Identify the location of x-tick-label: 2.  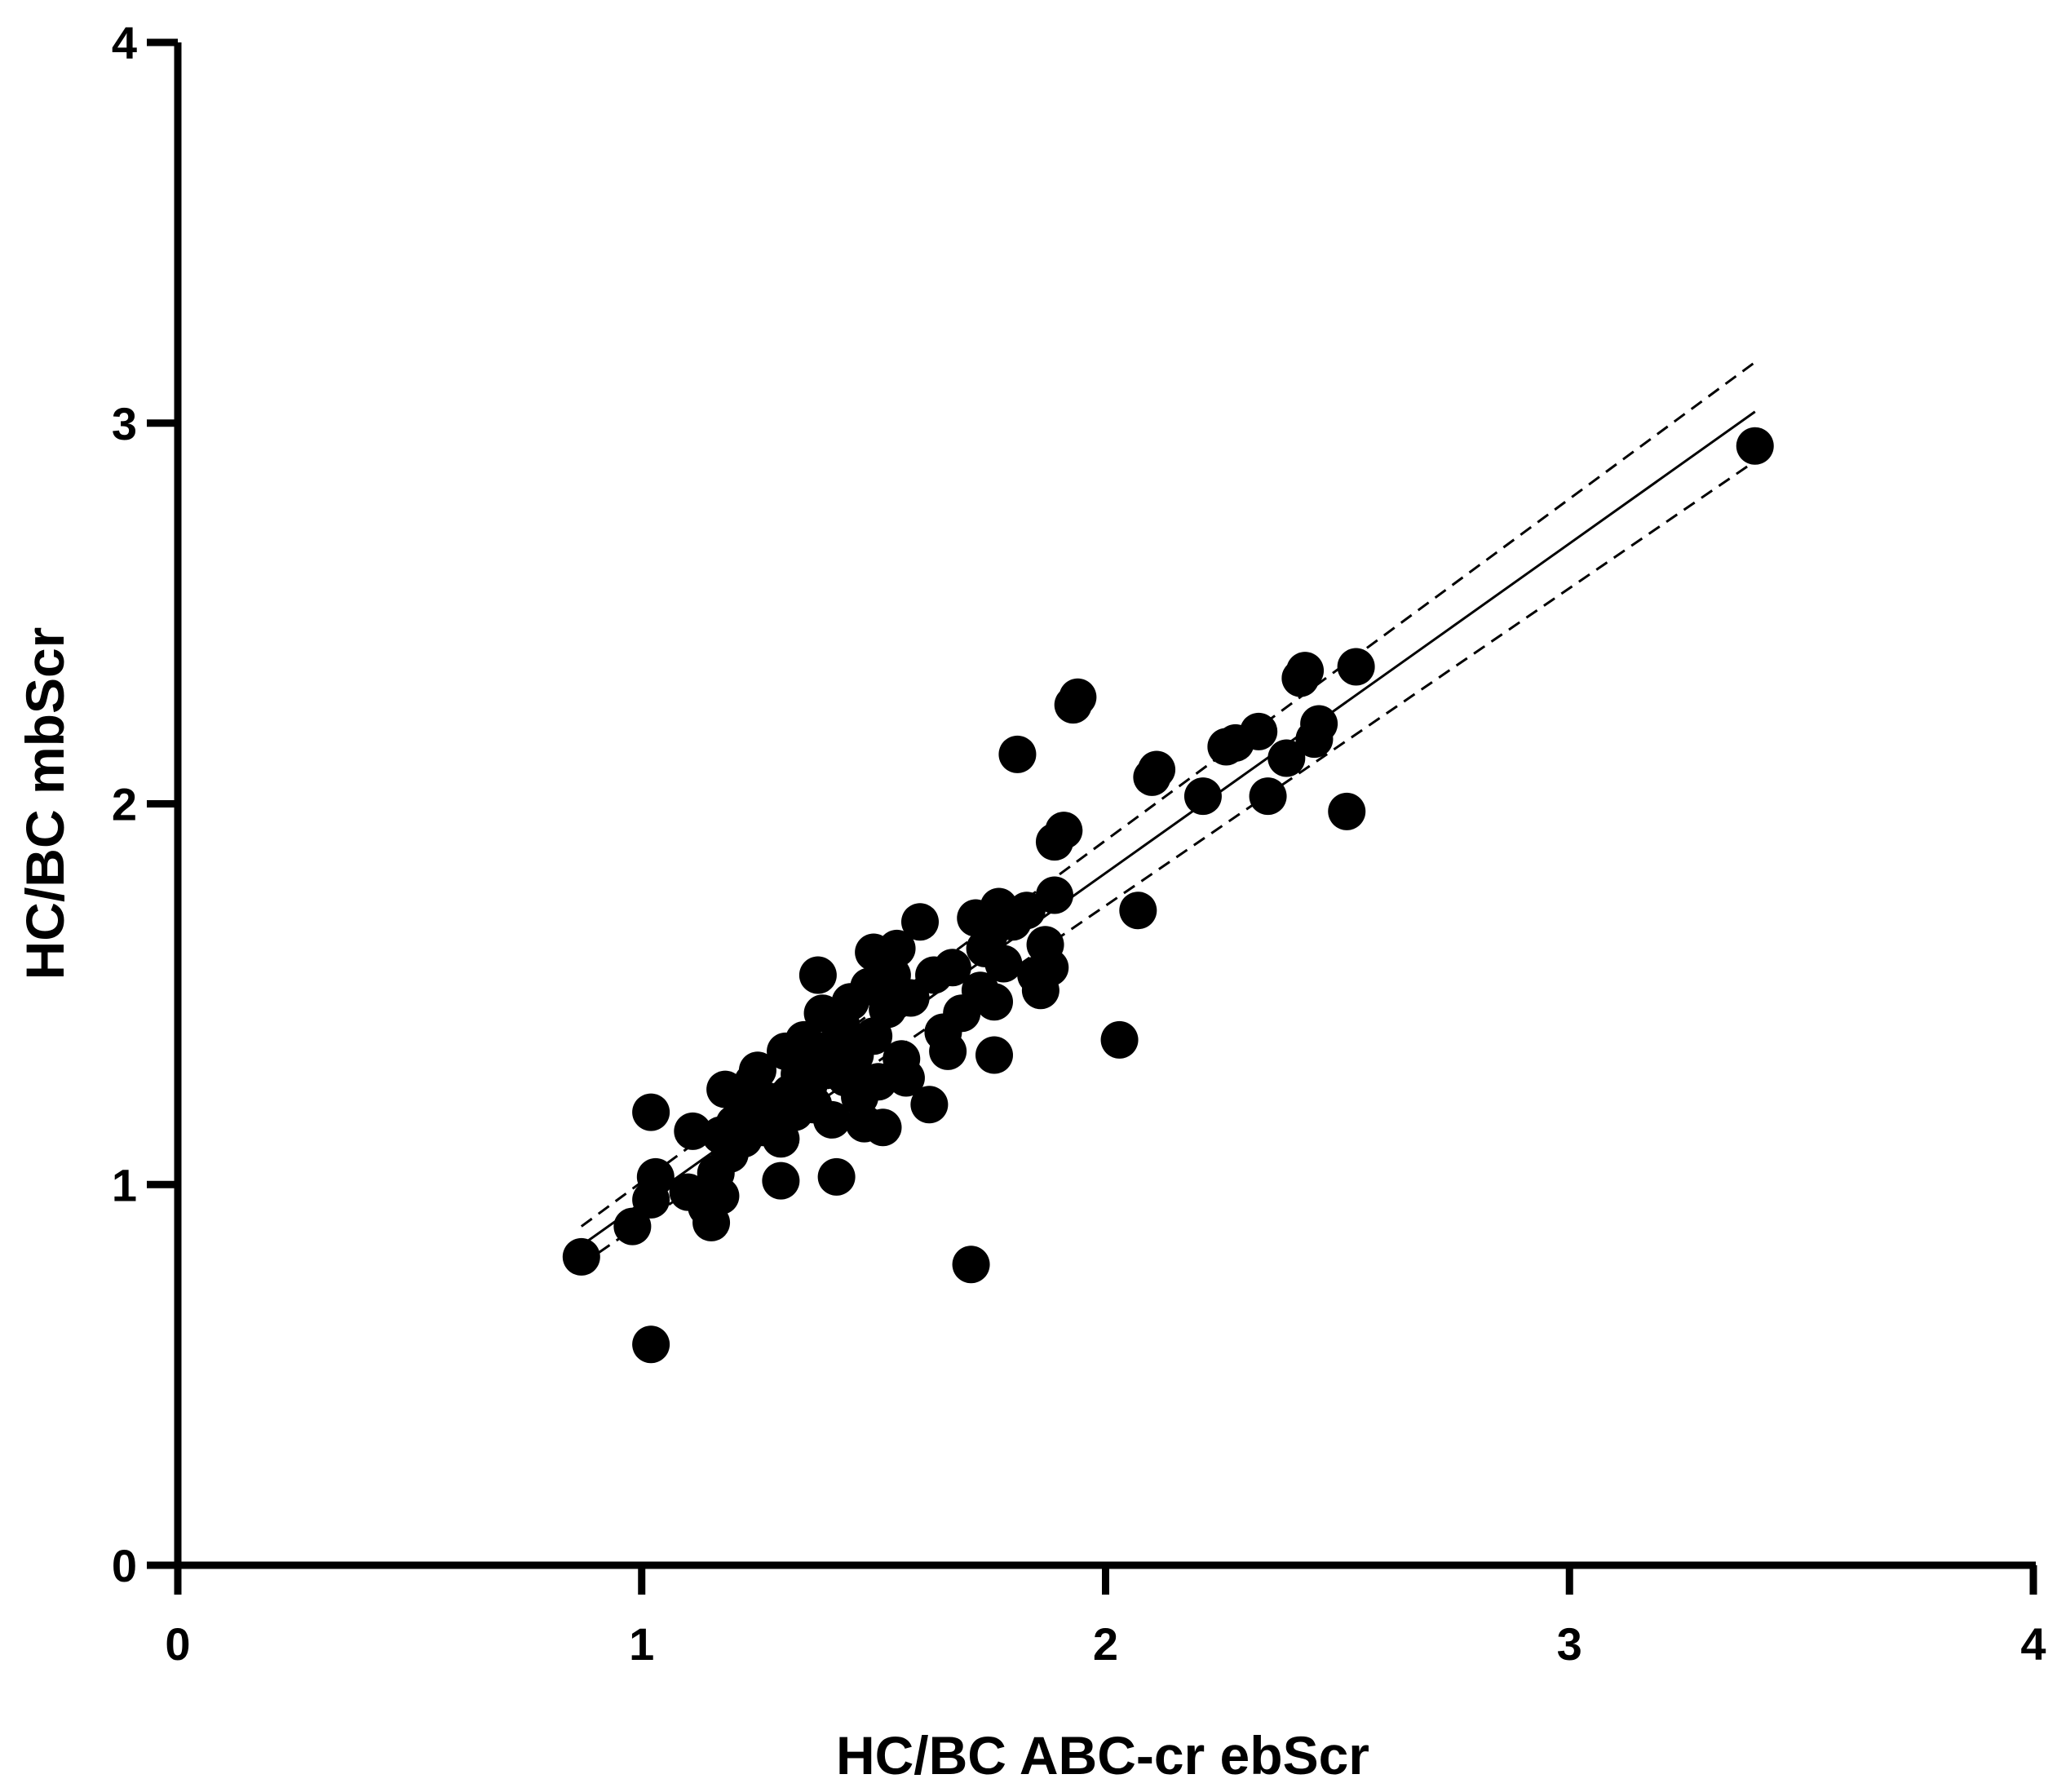
(1105, 1644).